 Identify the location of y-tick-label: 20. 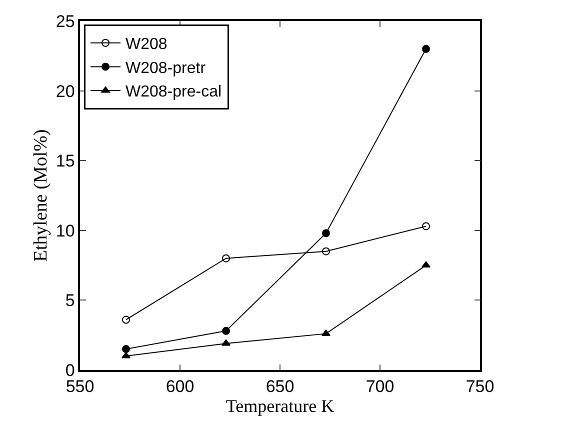
(65, 91).